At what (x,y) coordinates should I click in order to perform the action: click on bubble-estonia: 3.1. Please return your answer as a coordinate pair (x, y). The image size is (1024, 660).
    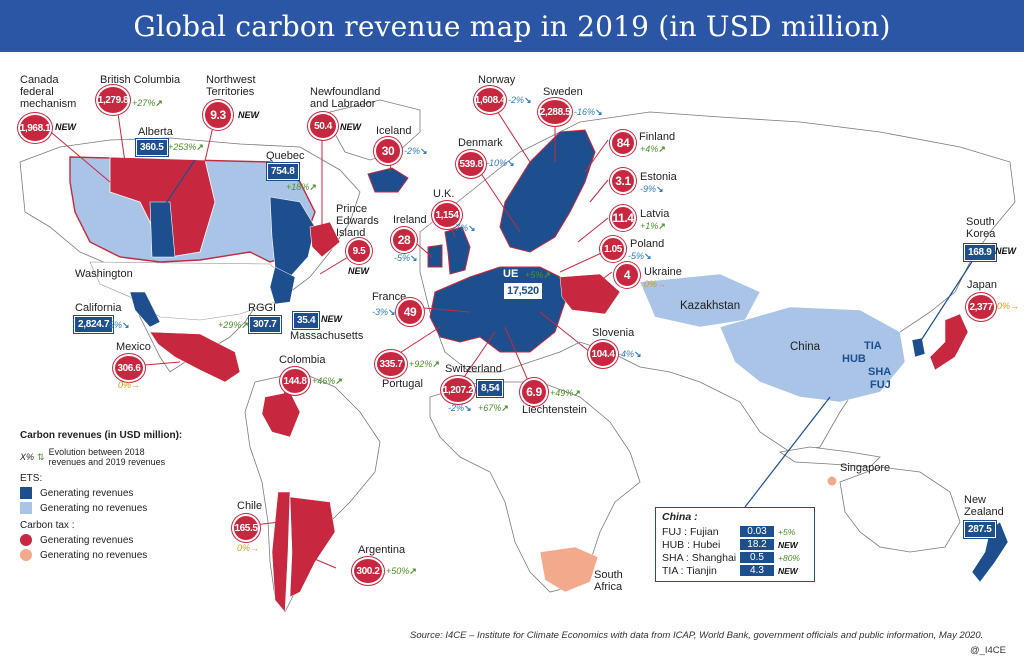
    Looking at the image, I should click on (623, 181).